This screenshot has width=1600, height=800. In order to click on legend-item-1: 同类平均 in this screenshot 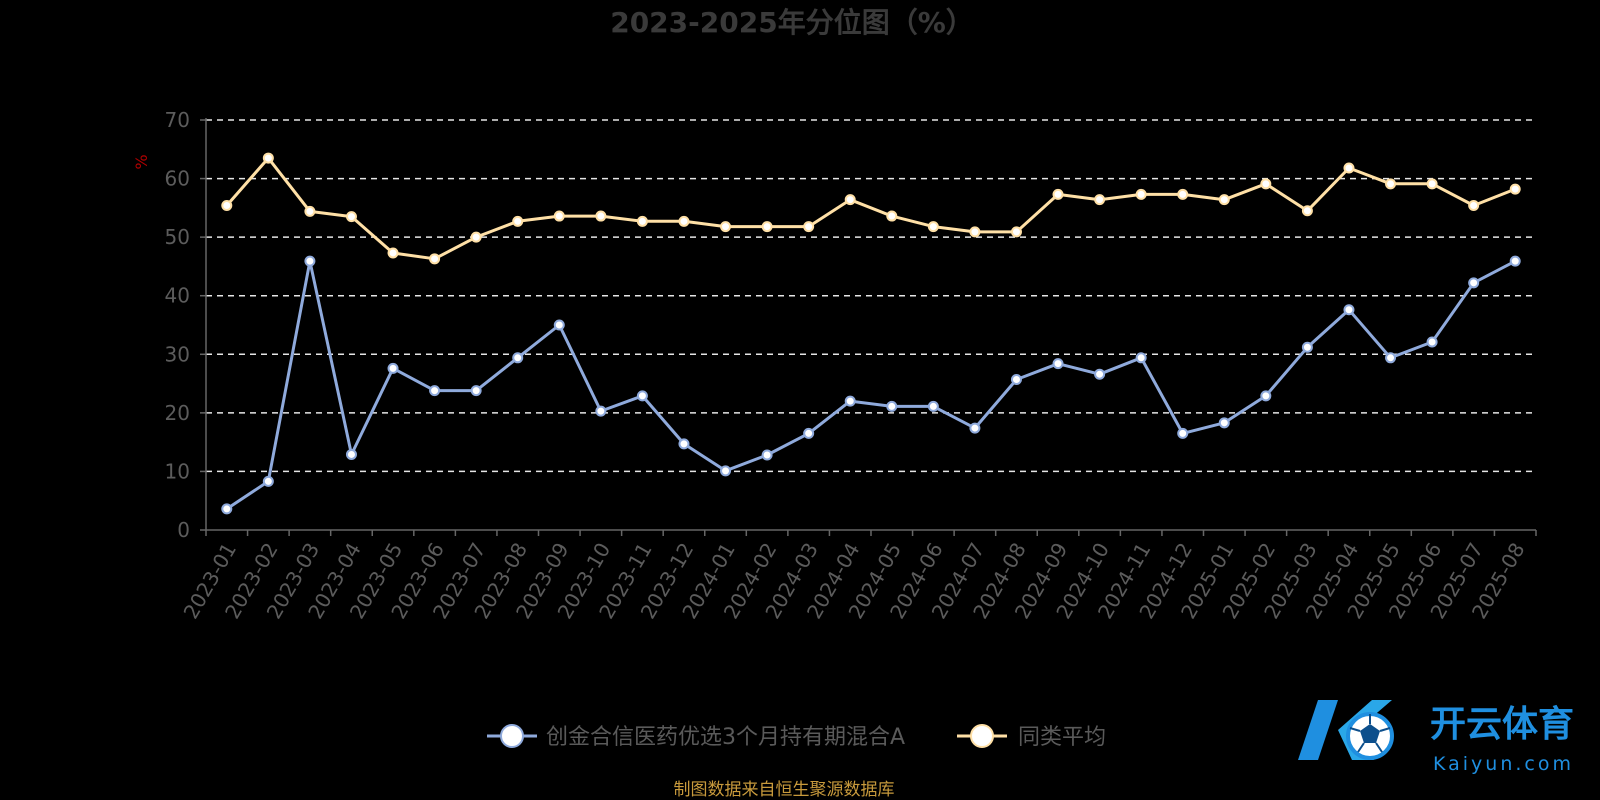, I will do `click(1031, 737)`.